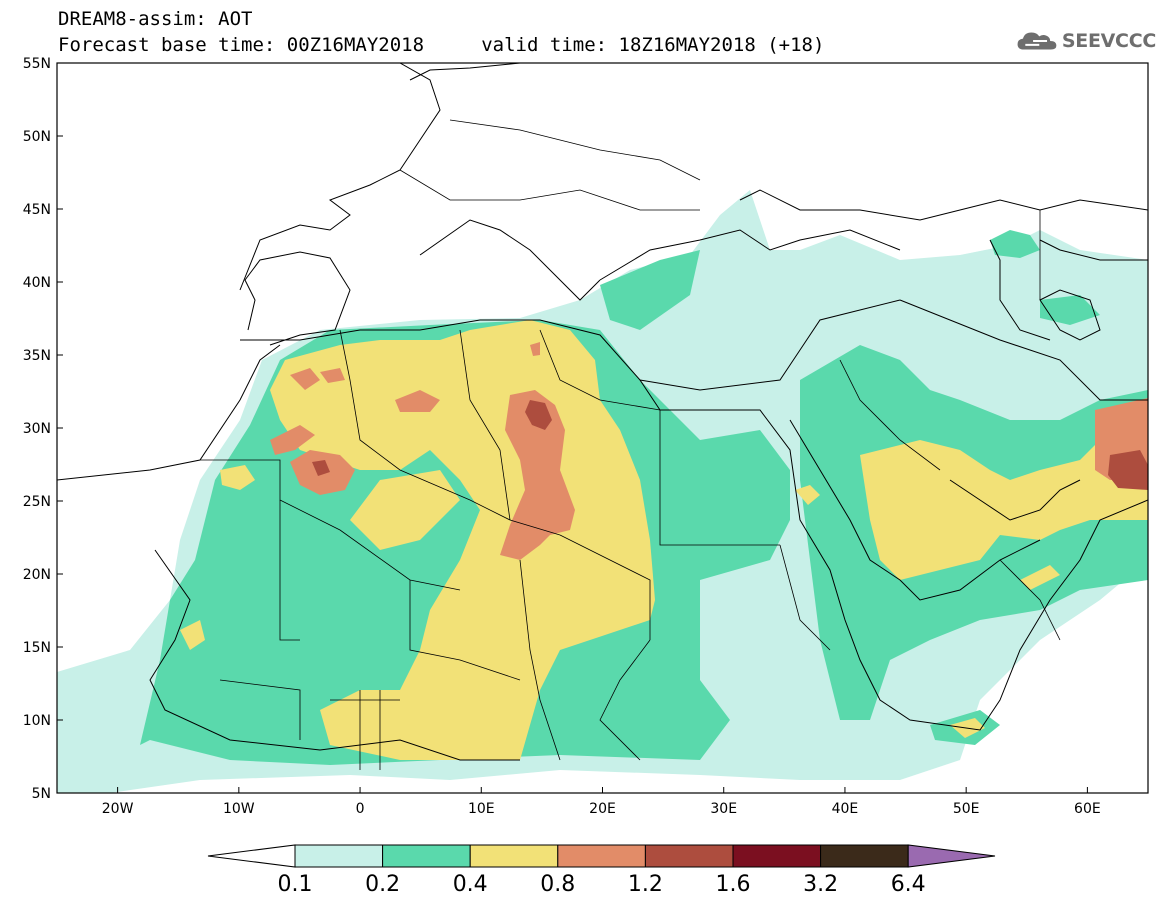  Describe the element at coordinates (1108, 41) in the screenshot. I see `logo-text: SEEVCCC` at that location.